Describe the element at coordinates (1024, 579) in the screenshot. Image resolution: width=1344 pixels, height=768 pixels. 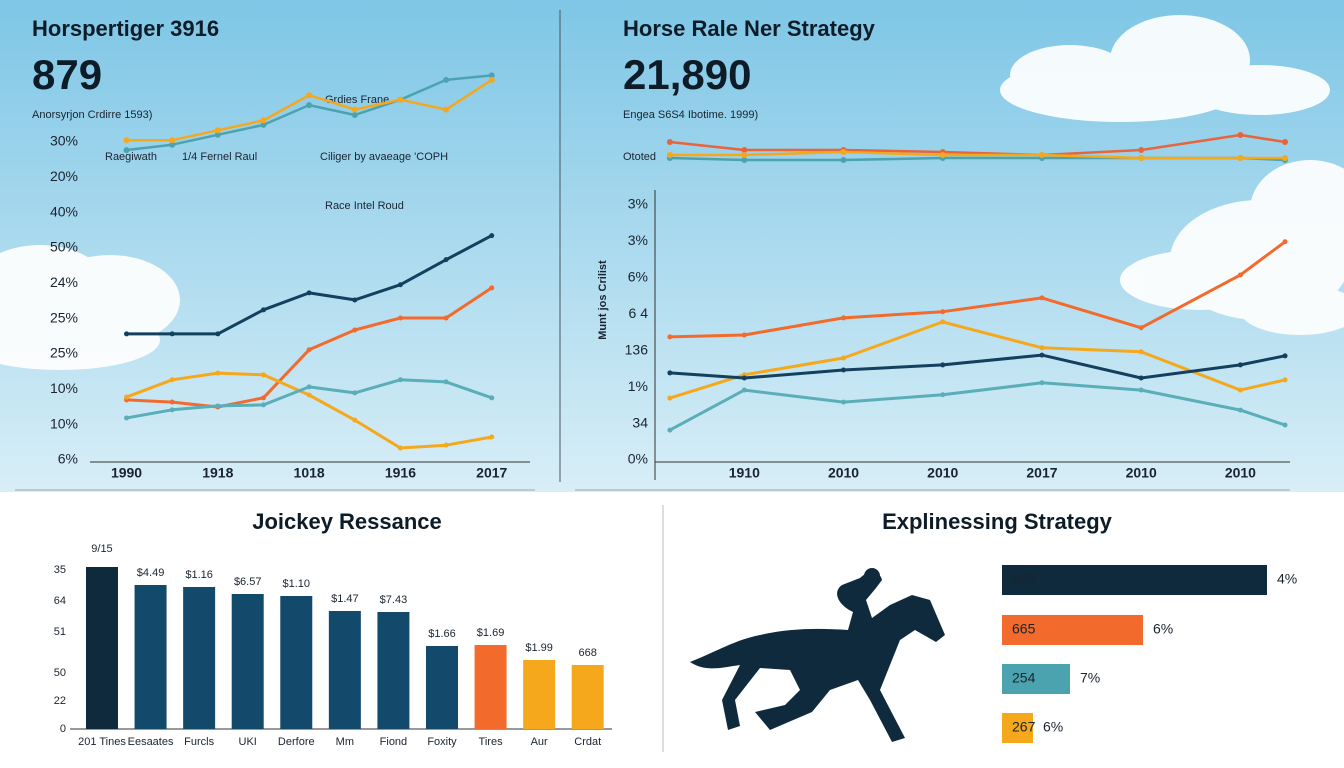
I see `bar-inner-label: 865` at that location.